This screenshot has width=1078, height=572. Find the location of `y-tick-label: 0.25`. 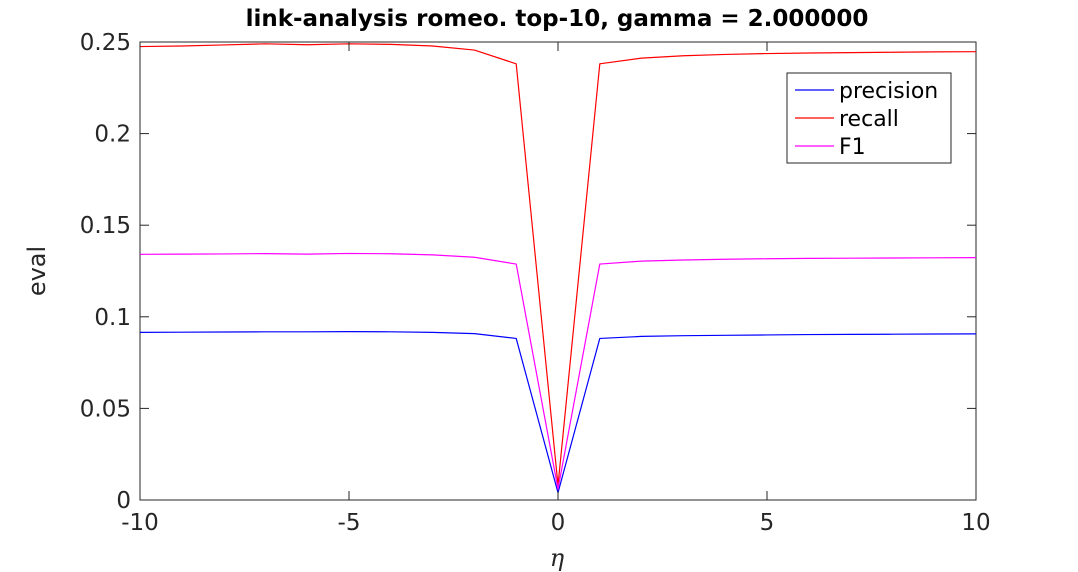

y-tick-label: 0.25 is located at coordinates (105, 43).